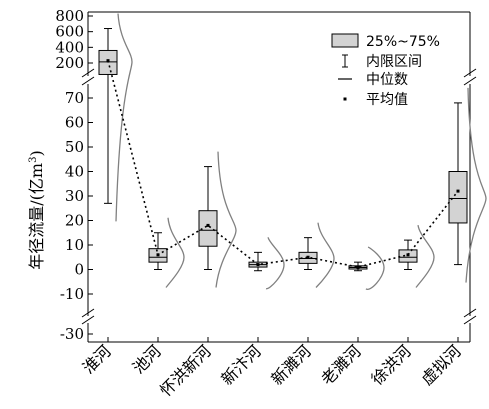 The height and width of the screenshot is (409, 489). Describe the element at coordinates (74, 98) in the screenshot. I see `y-tick-label: 70` at that location.